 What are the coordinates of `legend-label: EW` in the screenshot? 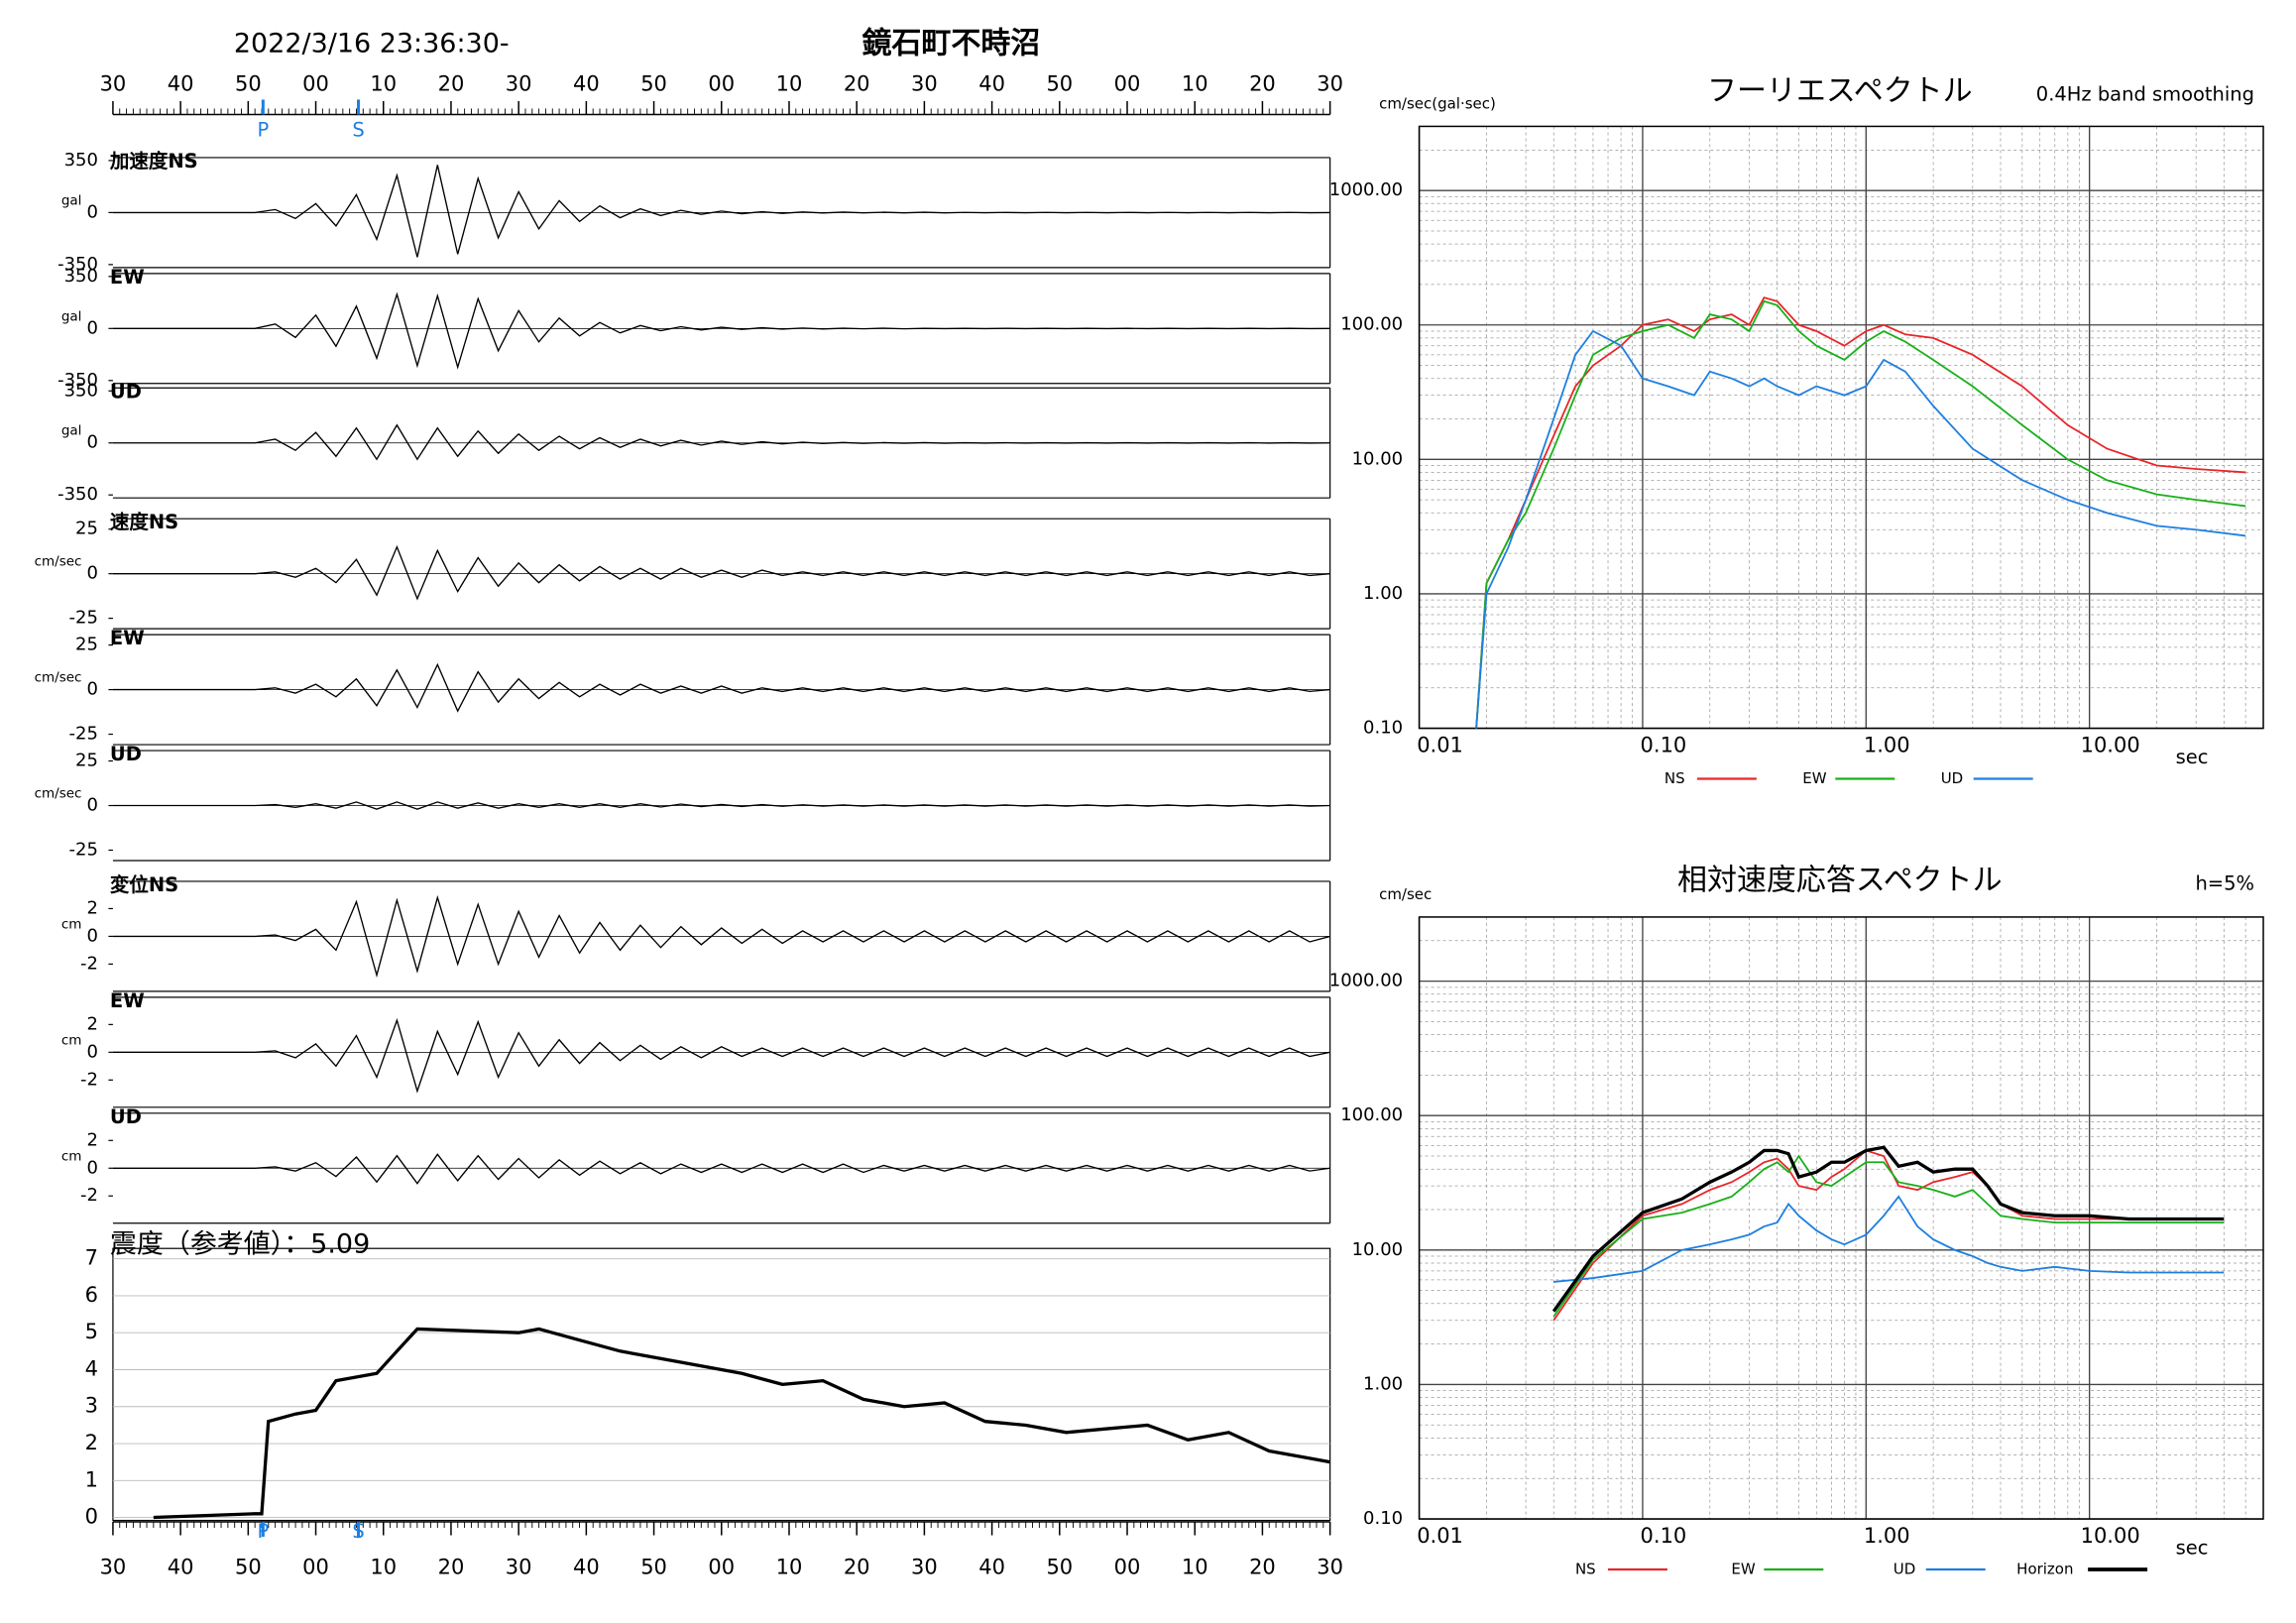 It's located at (1814, 778).